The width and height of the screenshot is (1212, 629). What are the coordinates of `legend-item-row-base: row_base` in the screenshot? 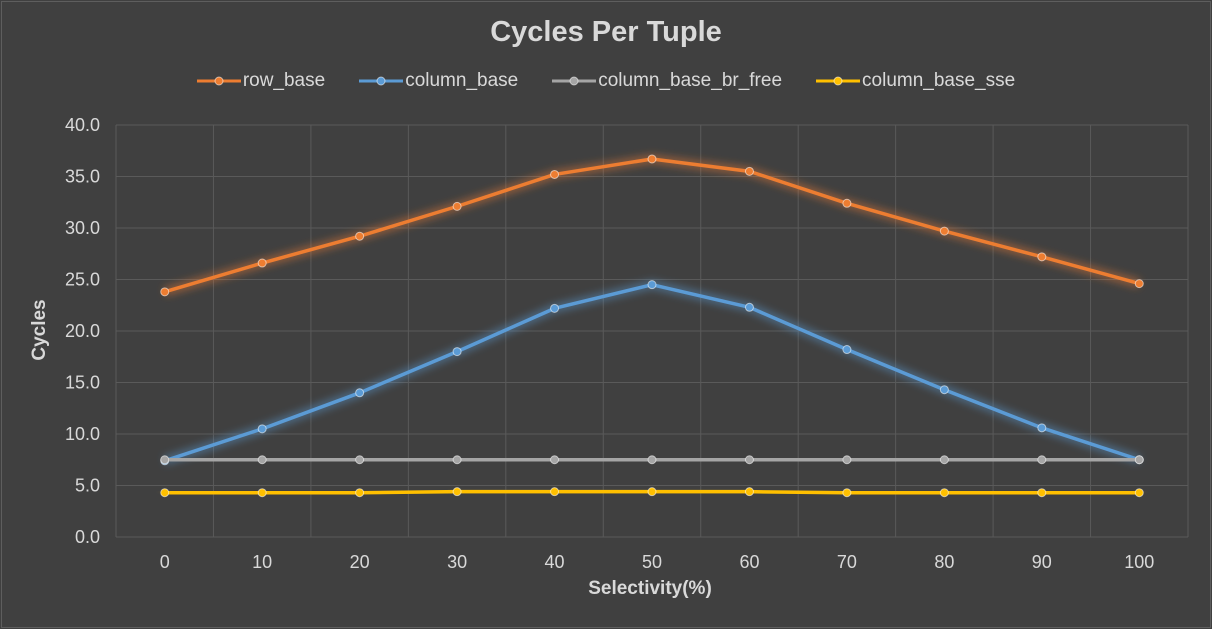 It's located at (261, 81).